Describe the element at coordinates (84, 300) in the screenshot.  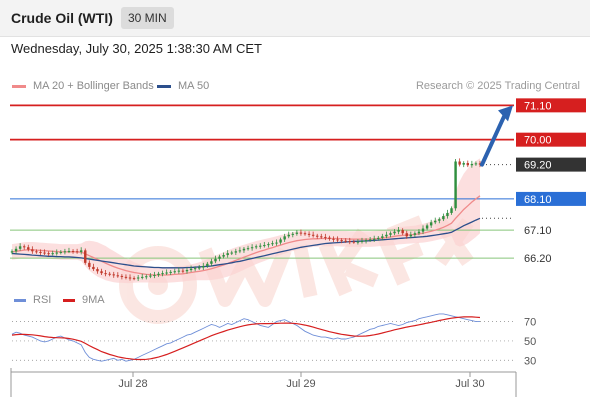
I see `legend-rsi-ma: 9MA` at that location.